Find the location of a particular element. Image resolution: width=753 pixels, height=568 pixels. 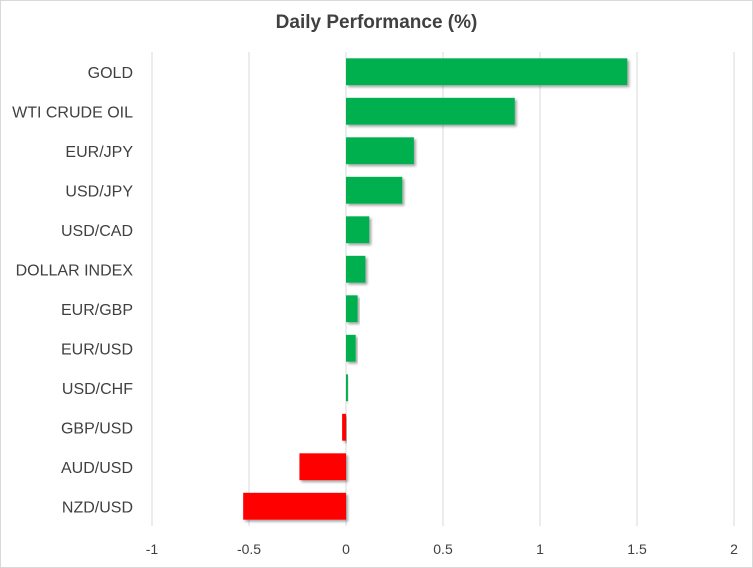

x-tick-label: -0.5 is located at coordinates (249, 549).